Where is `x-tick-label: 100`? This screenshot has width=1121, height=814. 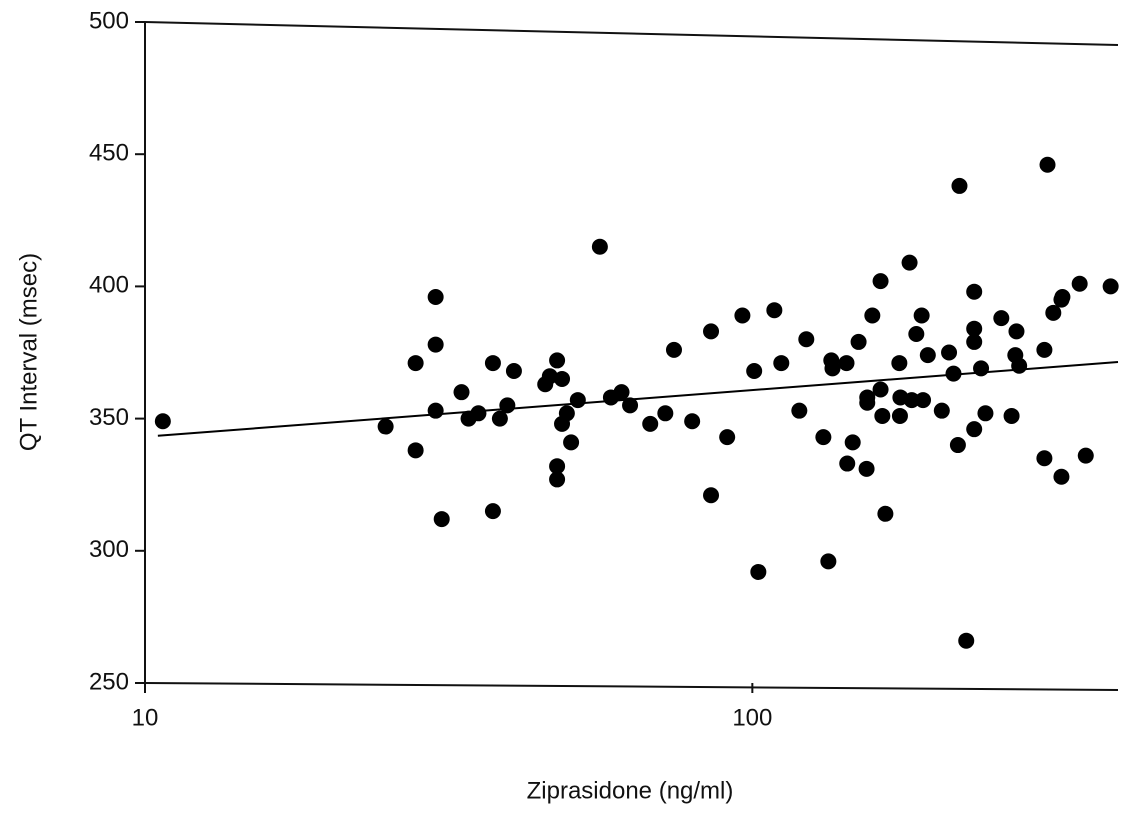 x-tick-label: 100 is located at coordinates (752, 717).